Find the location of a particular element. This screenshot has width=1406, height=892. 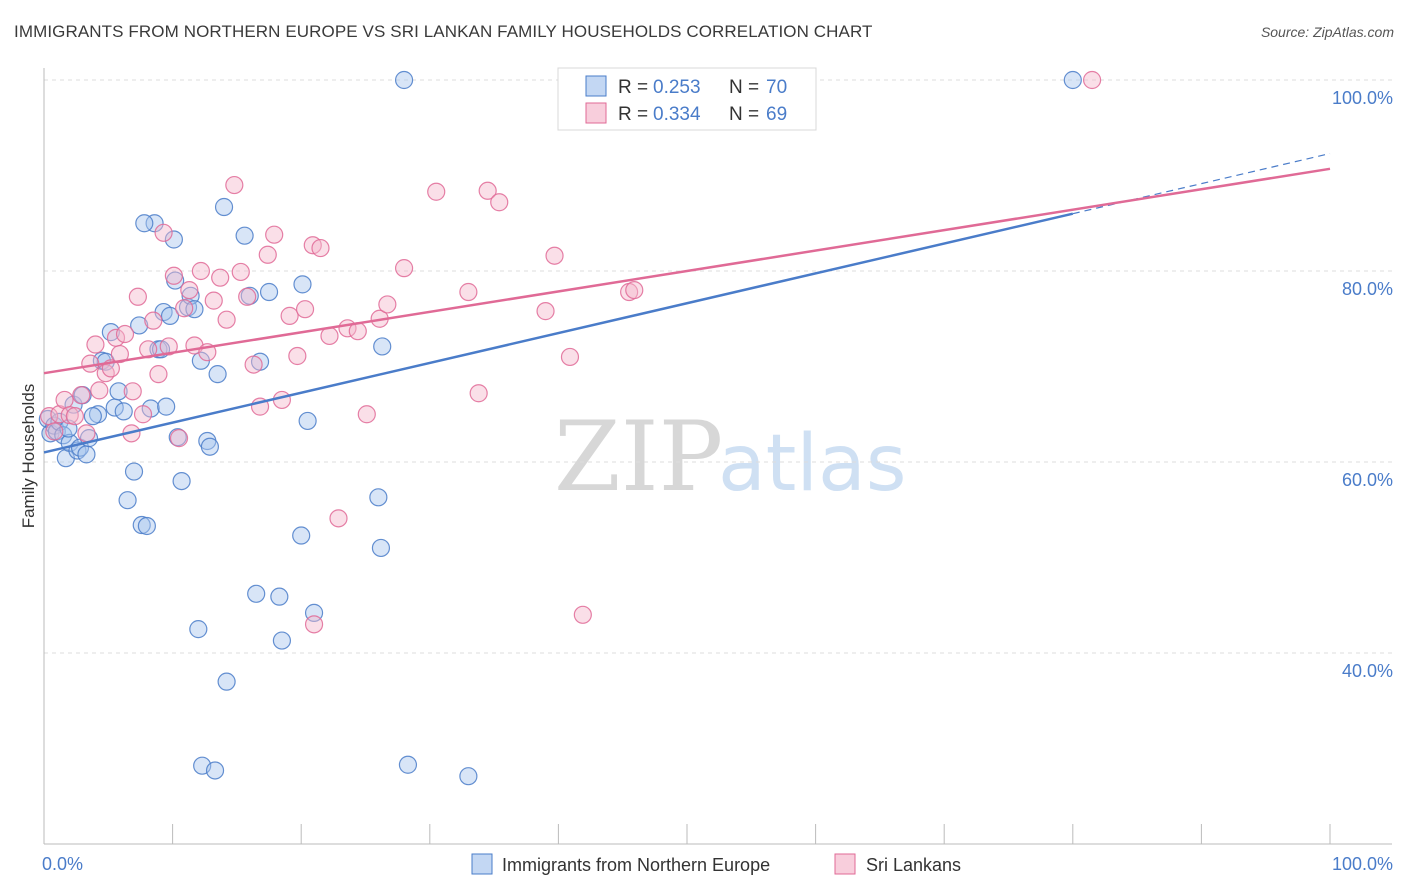

source-label: Source: ZipAtlas.com is located at coordinates (1327, 32).